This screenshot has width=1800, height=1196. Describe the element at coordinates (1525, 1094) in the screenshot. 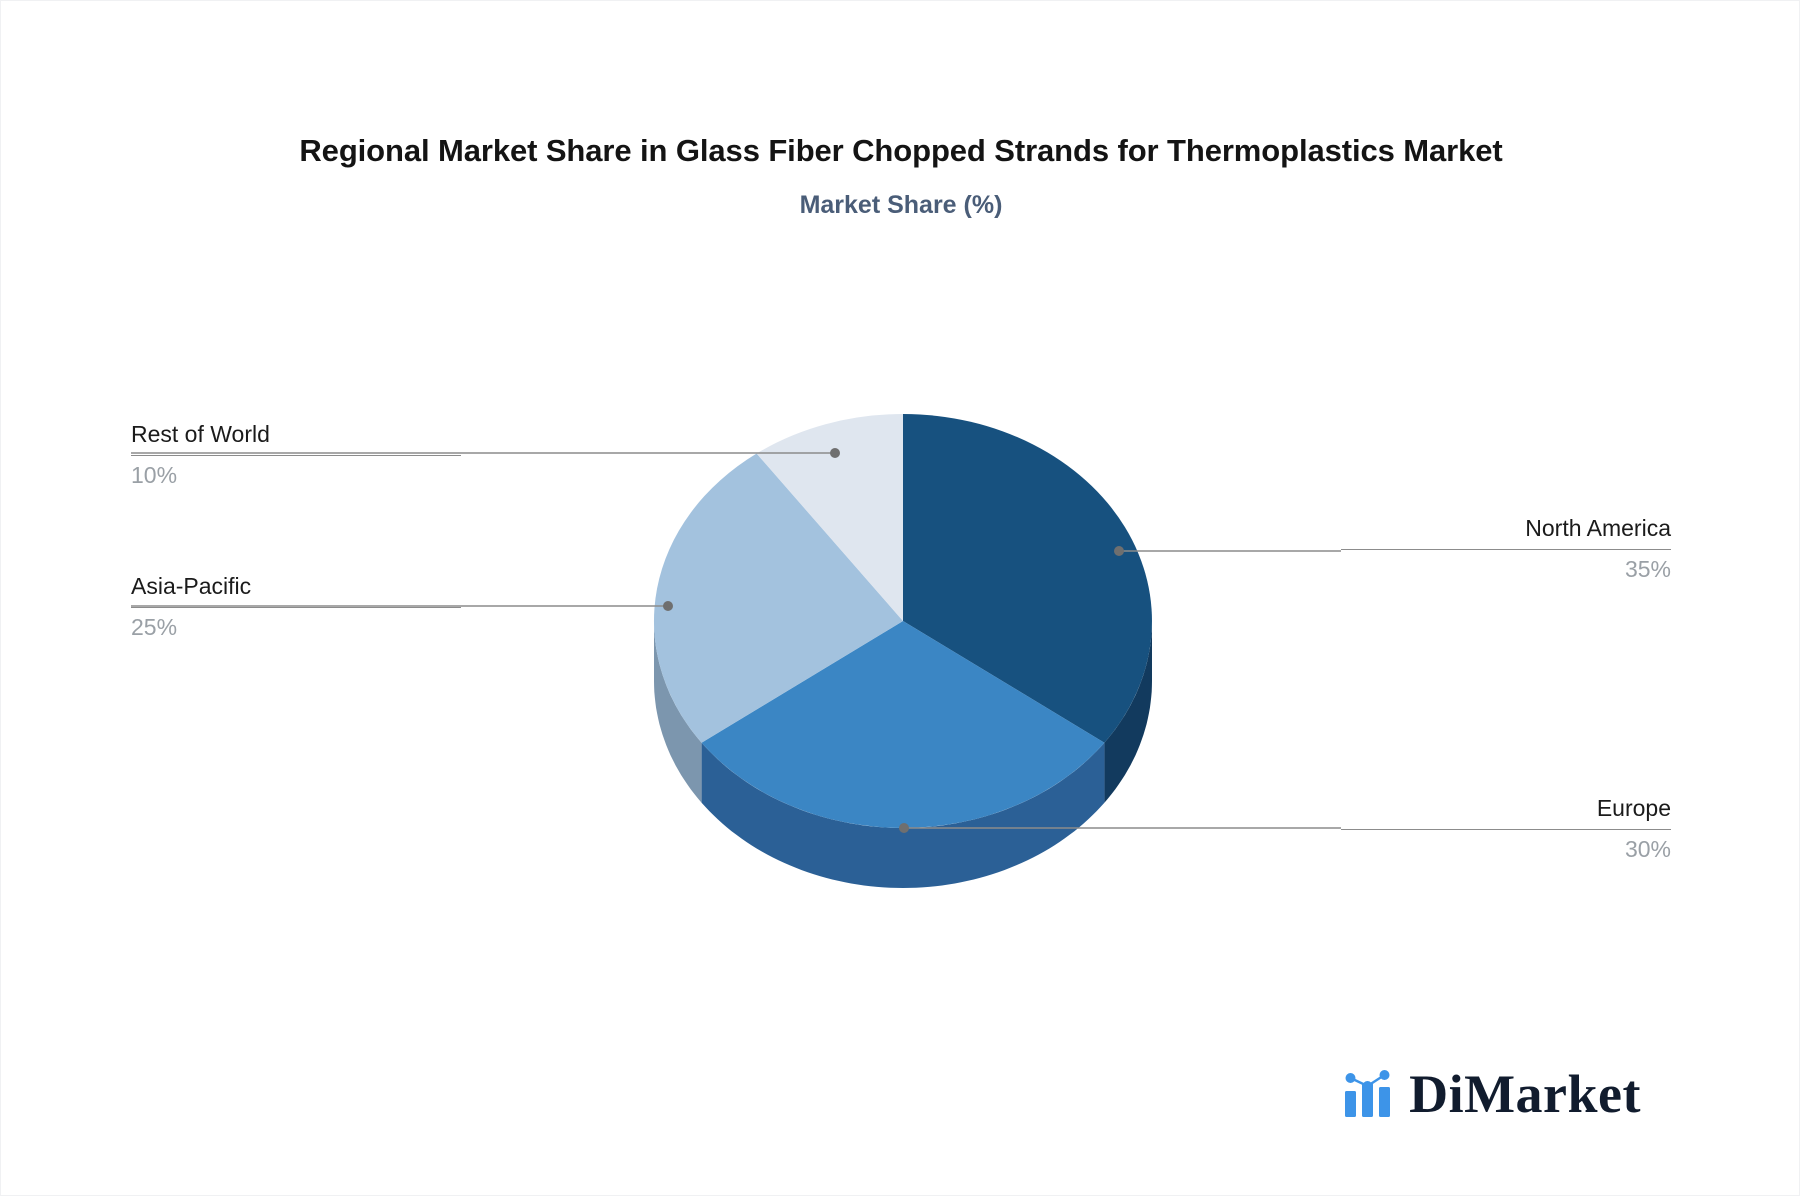

I see `brand-name: DiMarket` at that location.